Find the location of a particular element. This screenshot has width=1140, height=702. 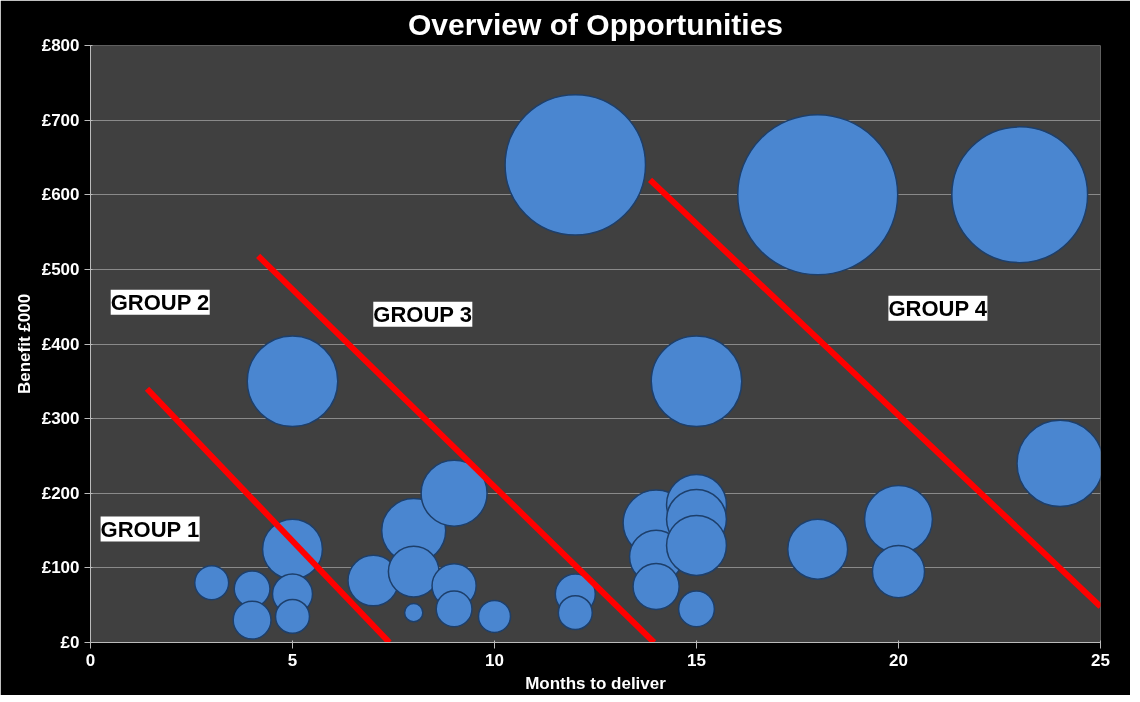

chart-title: Overview of Opportunities is located at coordinates (595, 24).